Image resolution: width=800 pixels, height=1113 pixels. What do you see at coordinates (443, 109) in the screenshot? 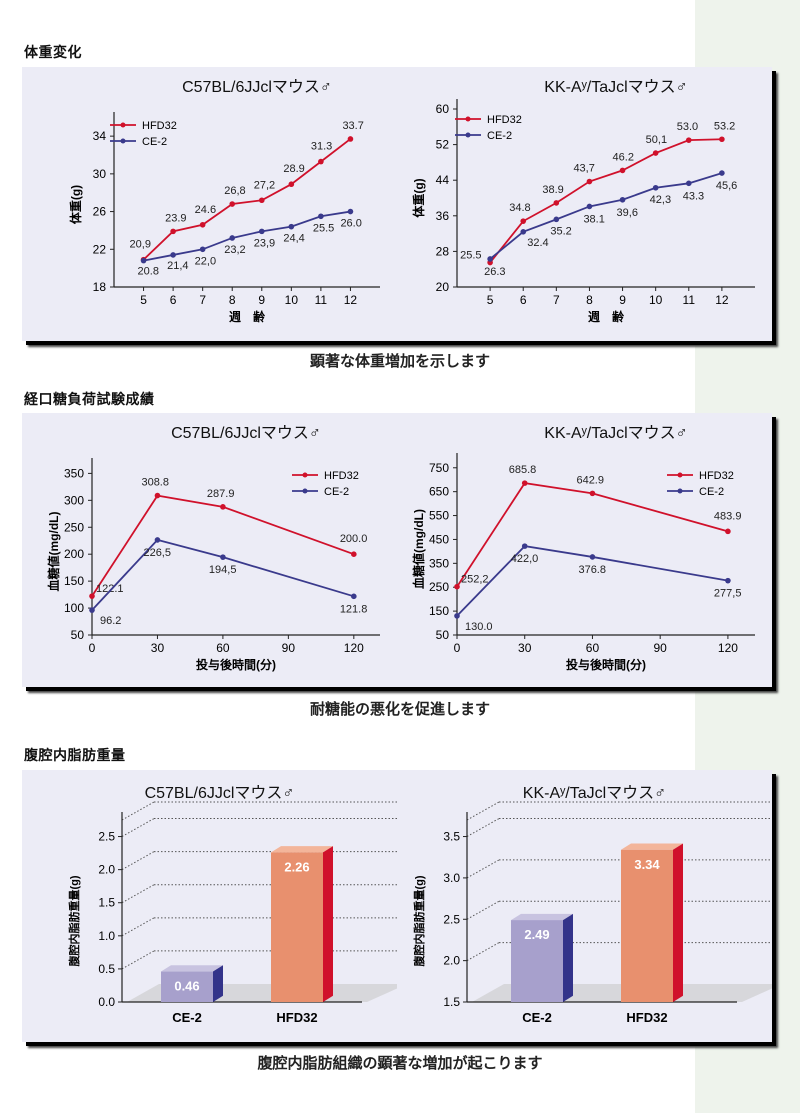
I see `y-tick-label: 60` at bounding box center [443, 109].